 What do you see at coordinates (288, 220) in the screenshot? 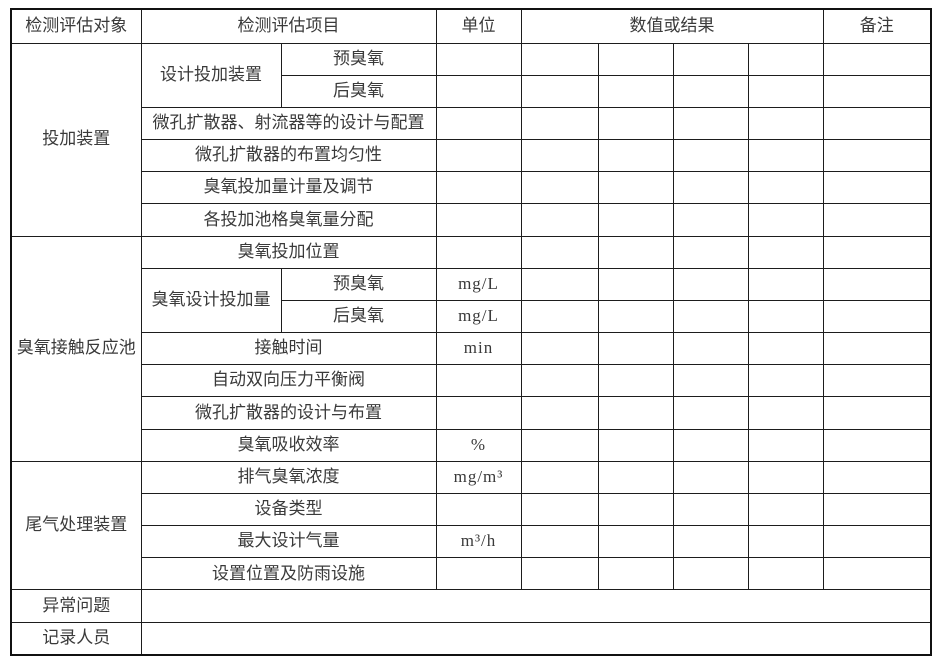
I see `item-dose-distribution: 各投加池格臭氧量分配` at bounding box center [288, 220].